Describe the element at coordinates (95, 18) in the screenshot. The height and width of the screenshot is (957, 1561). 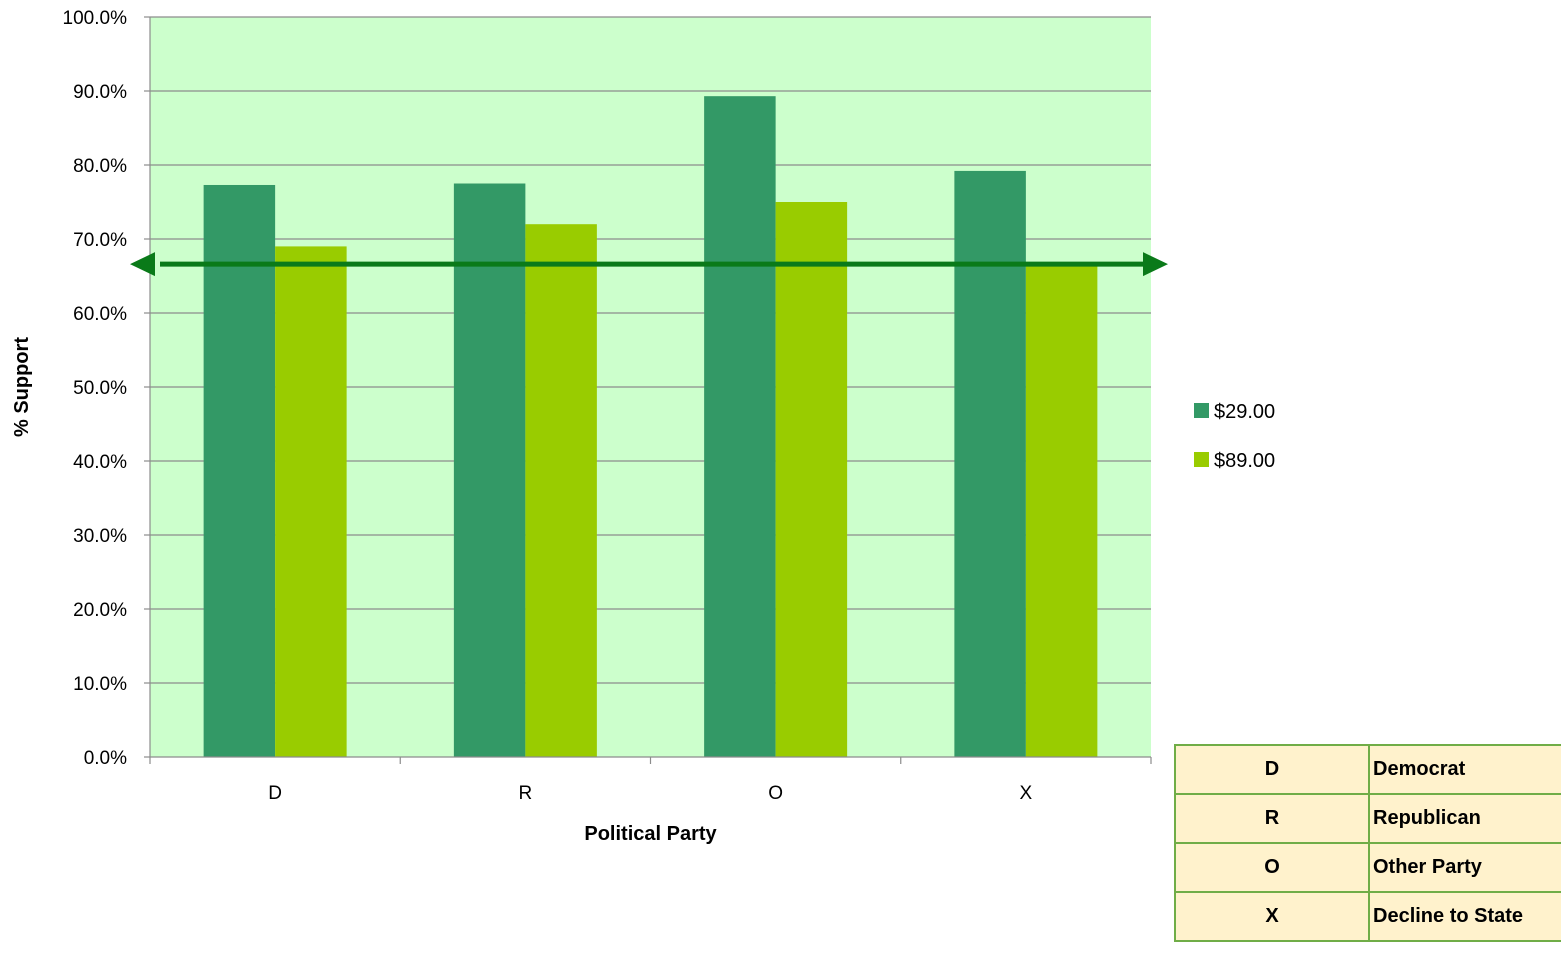
I see `y-tick-label: 100.0%` at that location.